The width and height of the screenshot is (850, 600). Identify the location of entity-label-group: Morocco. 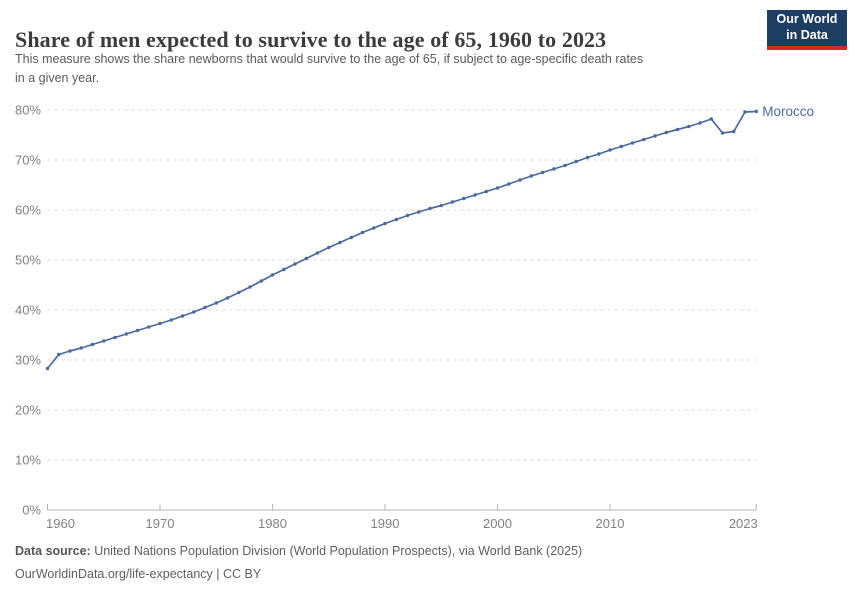
(788, 111).